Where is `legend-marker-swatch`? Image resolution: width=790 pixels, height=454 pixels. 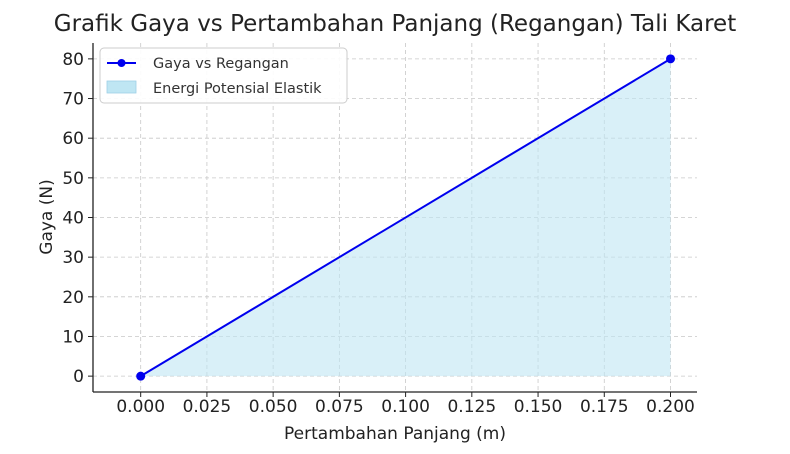
legend-marker-swatch is located at coordinates (121, 63).